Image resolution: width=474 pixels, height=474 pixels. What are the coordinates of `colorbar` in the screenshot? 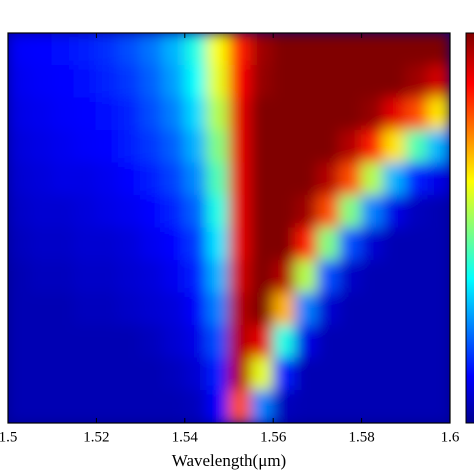 It's located at (469, 228).